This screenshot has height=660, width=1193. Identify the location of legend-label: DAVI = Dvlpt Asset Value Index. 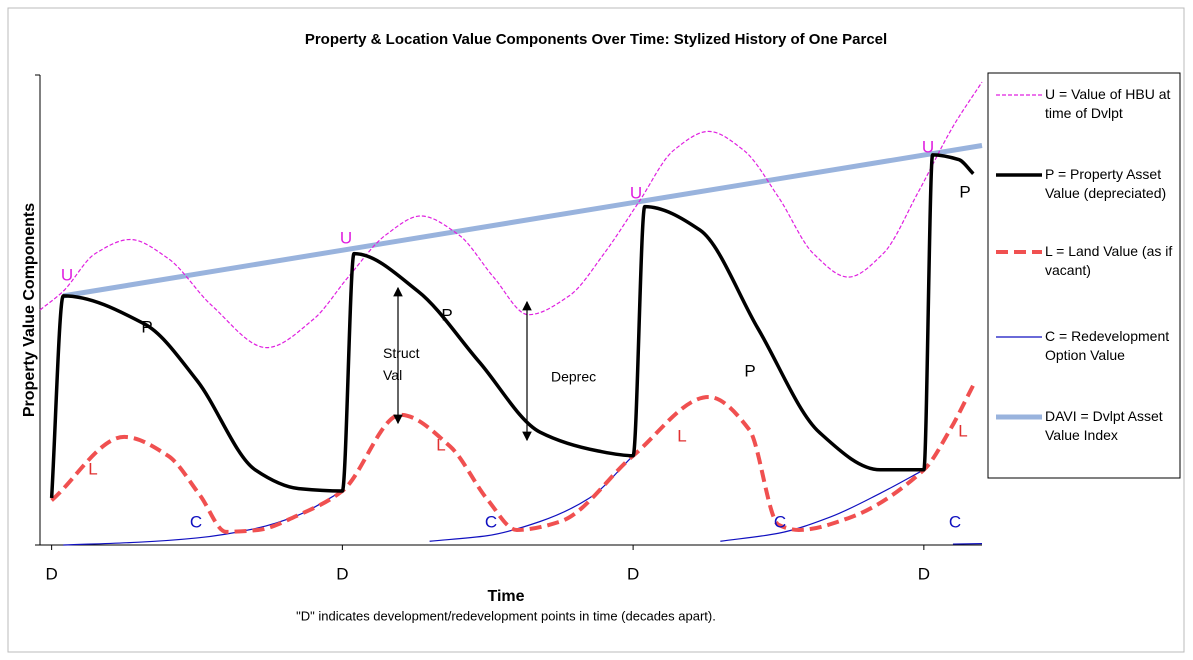
(1104, 425).